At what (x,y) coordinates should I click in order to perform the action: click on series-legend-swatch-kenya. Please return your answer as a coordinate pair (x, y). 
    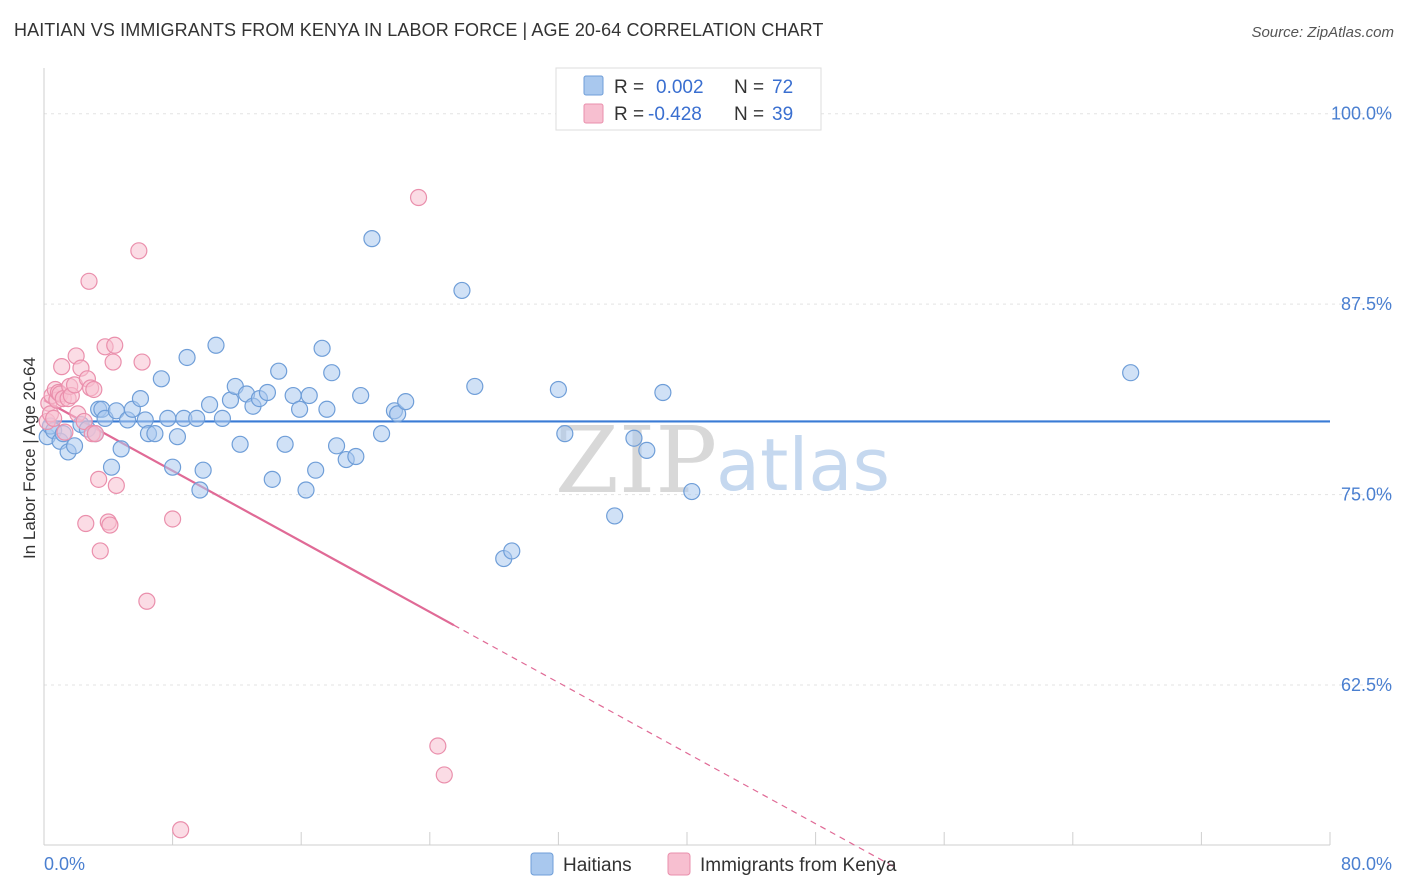
    Looking at the image, I should click on (679, 864).